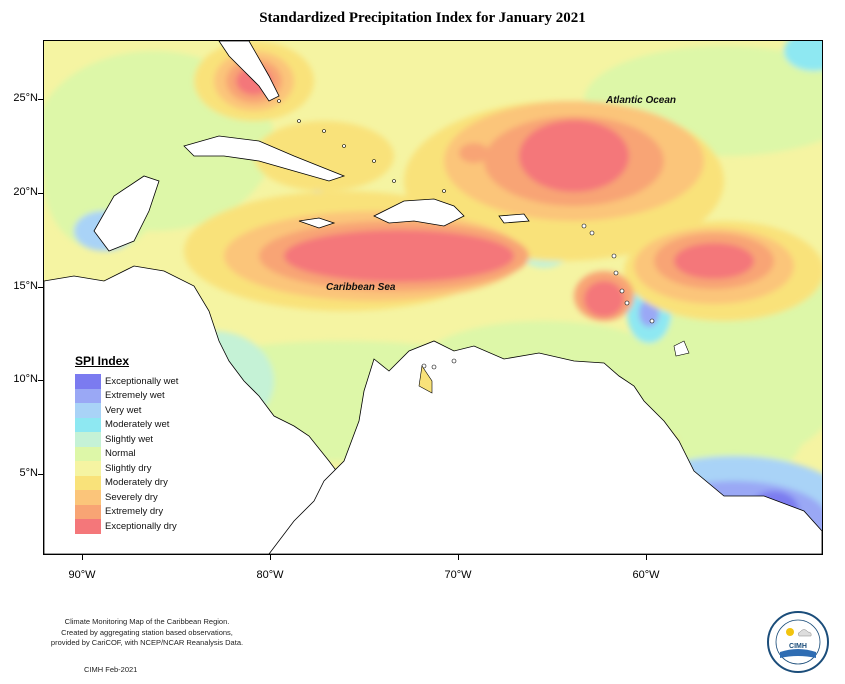 The width and height of the screenshot is (845, 684). I want to click on legend-label: Normal, so click(120, 454).